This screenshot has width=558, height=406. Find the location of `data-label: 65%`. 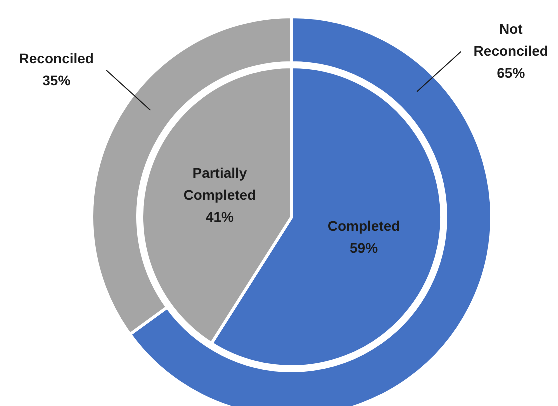

data-label: 65% is located at coordinates (511, 72).